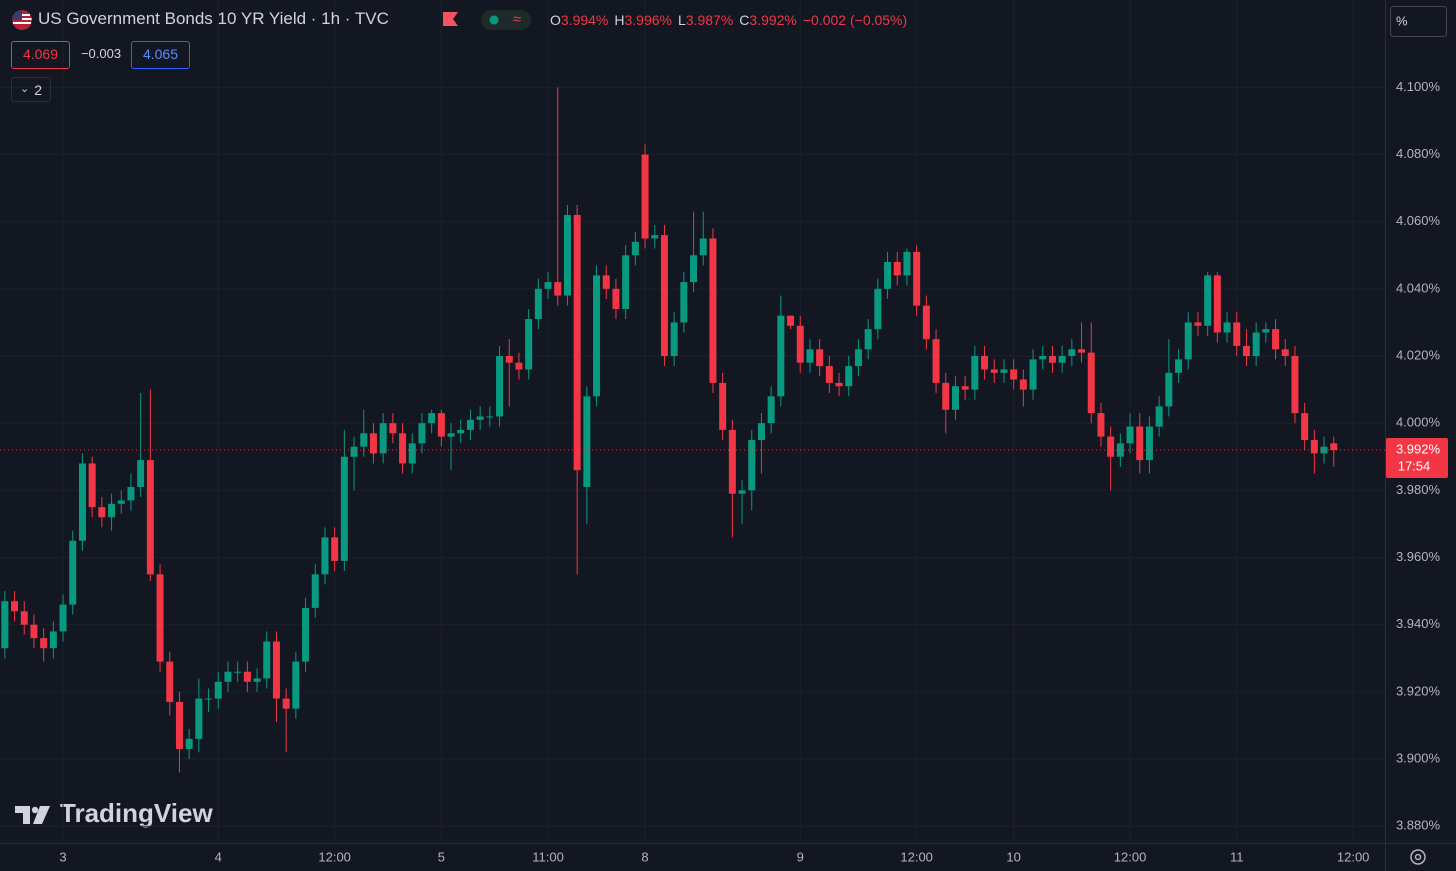 The width and height of the screenshot is (1456, 871). What do you see at coordinates (744, 20) in the screenshot?
I see `ohlc-key: C` at bounding box center [744, 20].